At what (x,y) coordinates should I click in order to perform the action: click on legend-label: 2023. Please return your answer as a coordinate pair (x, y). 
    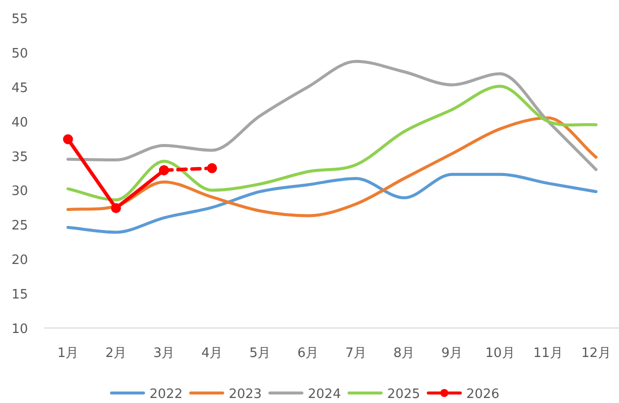
    Looking at the image, I should click on (245, 394).